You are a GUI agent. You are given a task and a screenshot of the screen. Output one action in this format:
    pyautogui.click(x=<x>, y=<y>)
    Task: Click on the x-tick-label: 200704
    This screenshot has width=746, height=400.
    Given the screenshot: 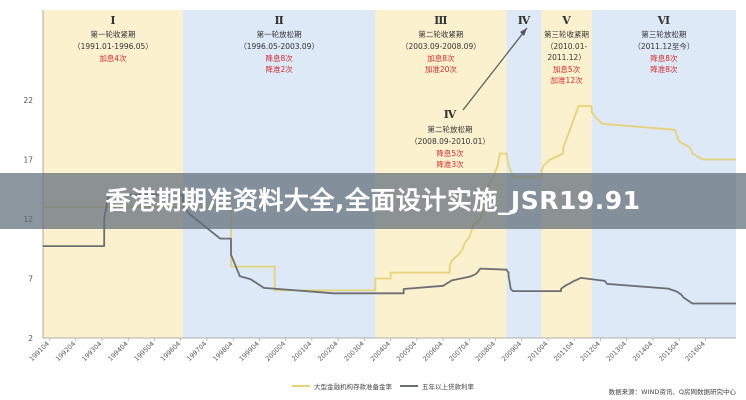 What is the action you would take?
    pyautogui.click(x=458, y=351)
    